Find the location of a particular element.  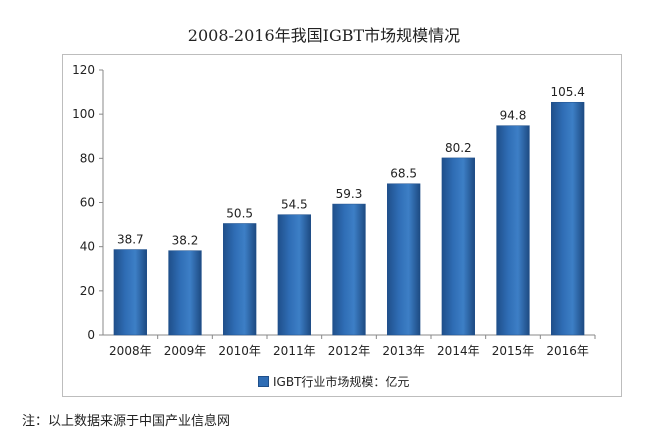

y-tick-label: 40 is located at coordinates (87, 247).